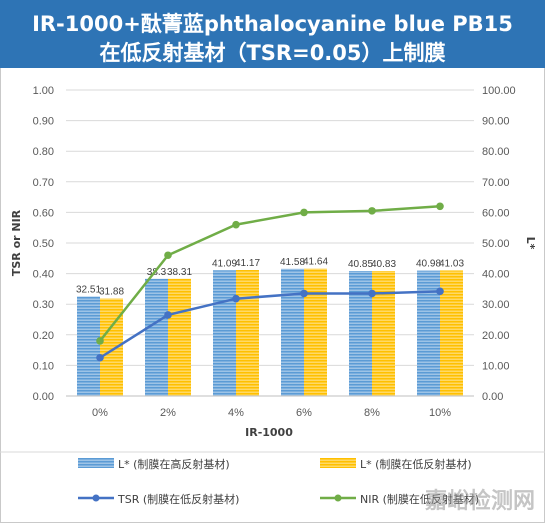 This screenshot has height=523, width=545. What do you see at coordinates (496, 152) in the screenshot?
I see `y-tick-label-right: 80.00` at bounding box center [496, 152].